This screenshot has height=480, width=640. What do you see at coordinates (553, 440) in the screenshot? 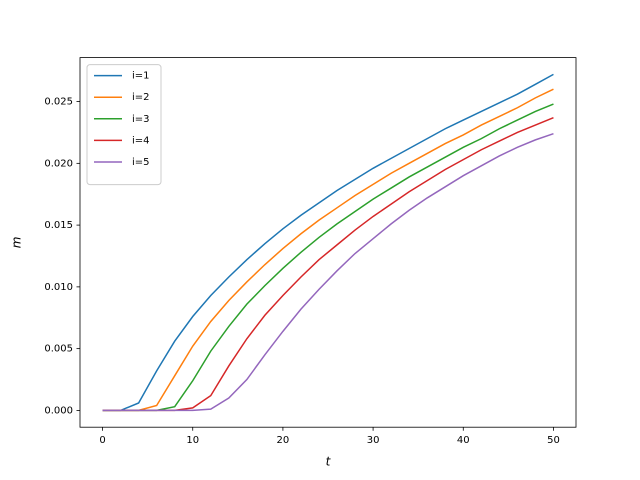
I see `x-tick-label: 50` at bounding box center [553, 440].